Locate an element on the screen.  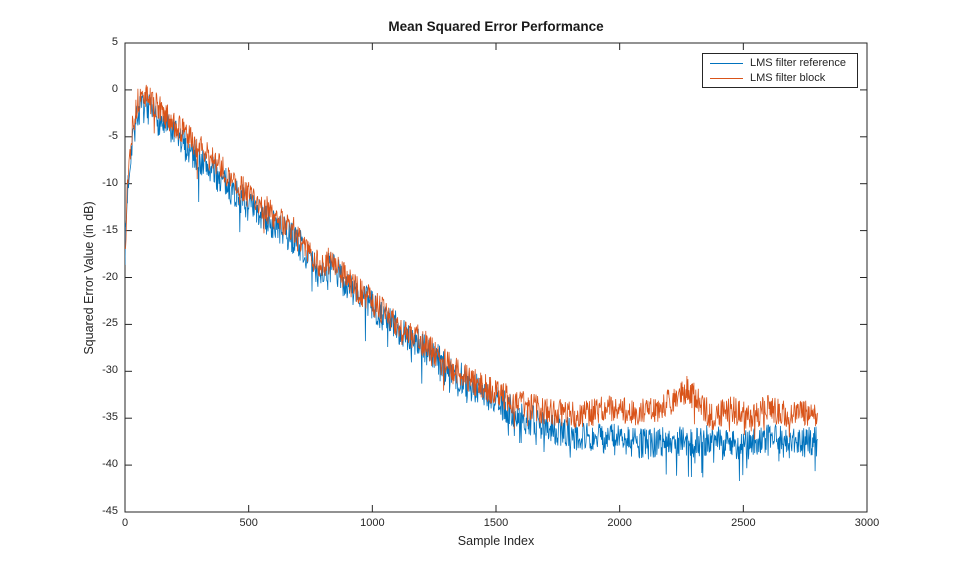
legend-entry-block: LMS filter block is located at coordinates (780, 78).